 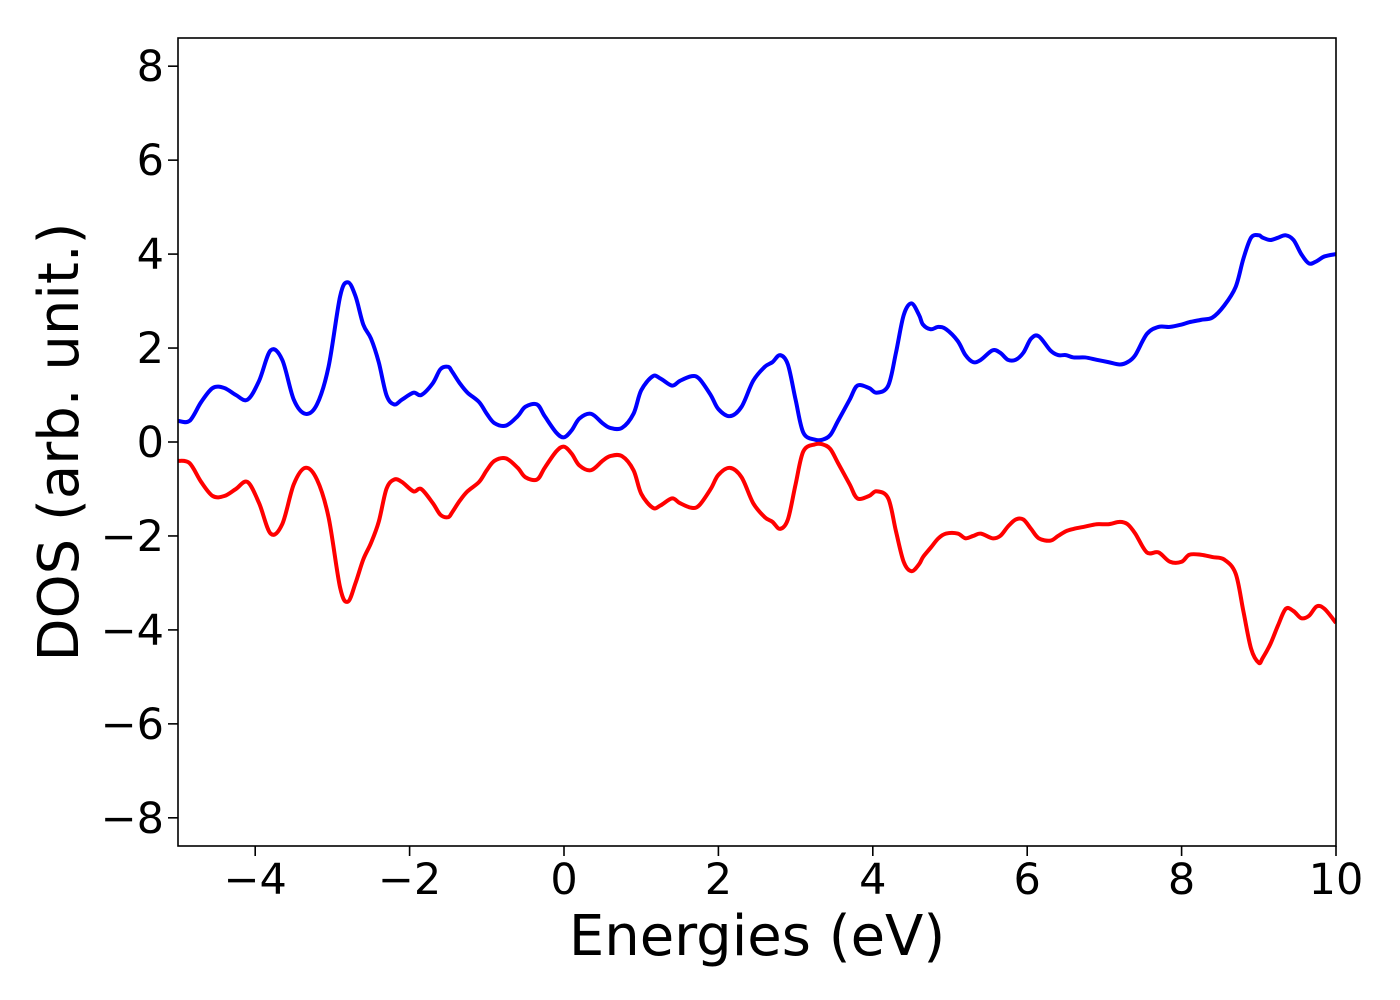 I want to click on y-tick-label: 8, so click(x=150, y=67).